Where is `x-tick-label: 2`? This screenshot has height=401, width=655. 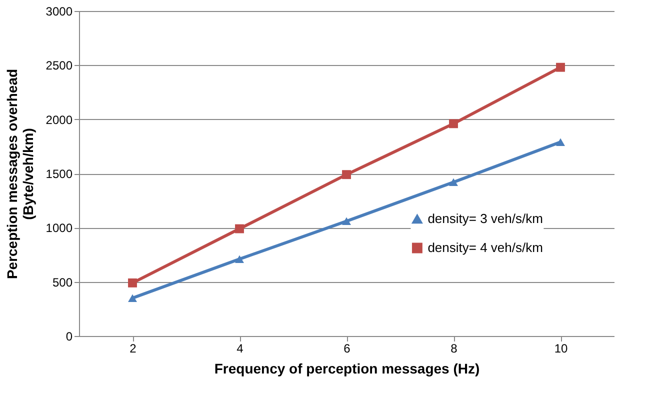
x-tick-label: 2 is located at coordinates (133, 349).